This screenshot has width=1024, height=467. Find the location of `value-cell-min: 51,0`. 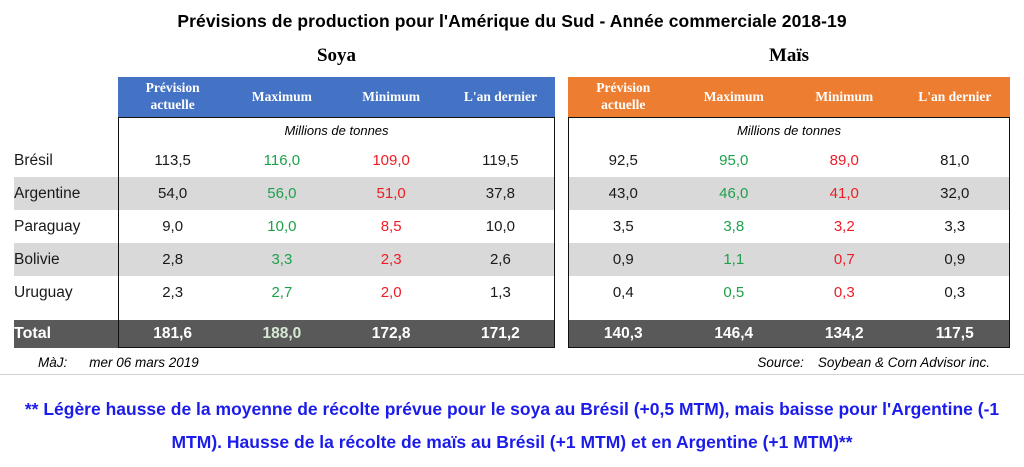

value-cell-min: 51,0 is located at coordinates (391, 193).